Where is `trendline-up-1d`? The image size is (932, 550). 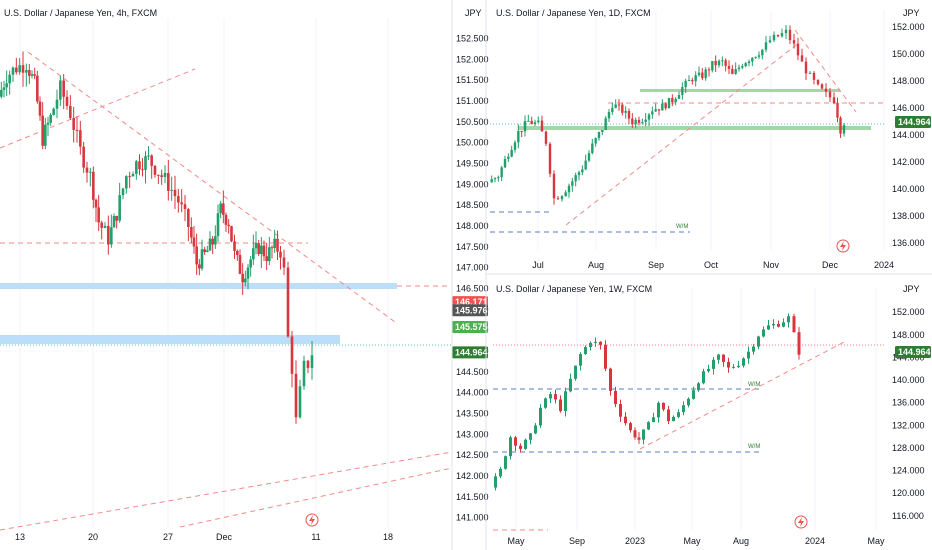
trendline-up-1d is located at coordinates (683, 133).